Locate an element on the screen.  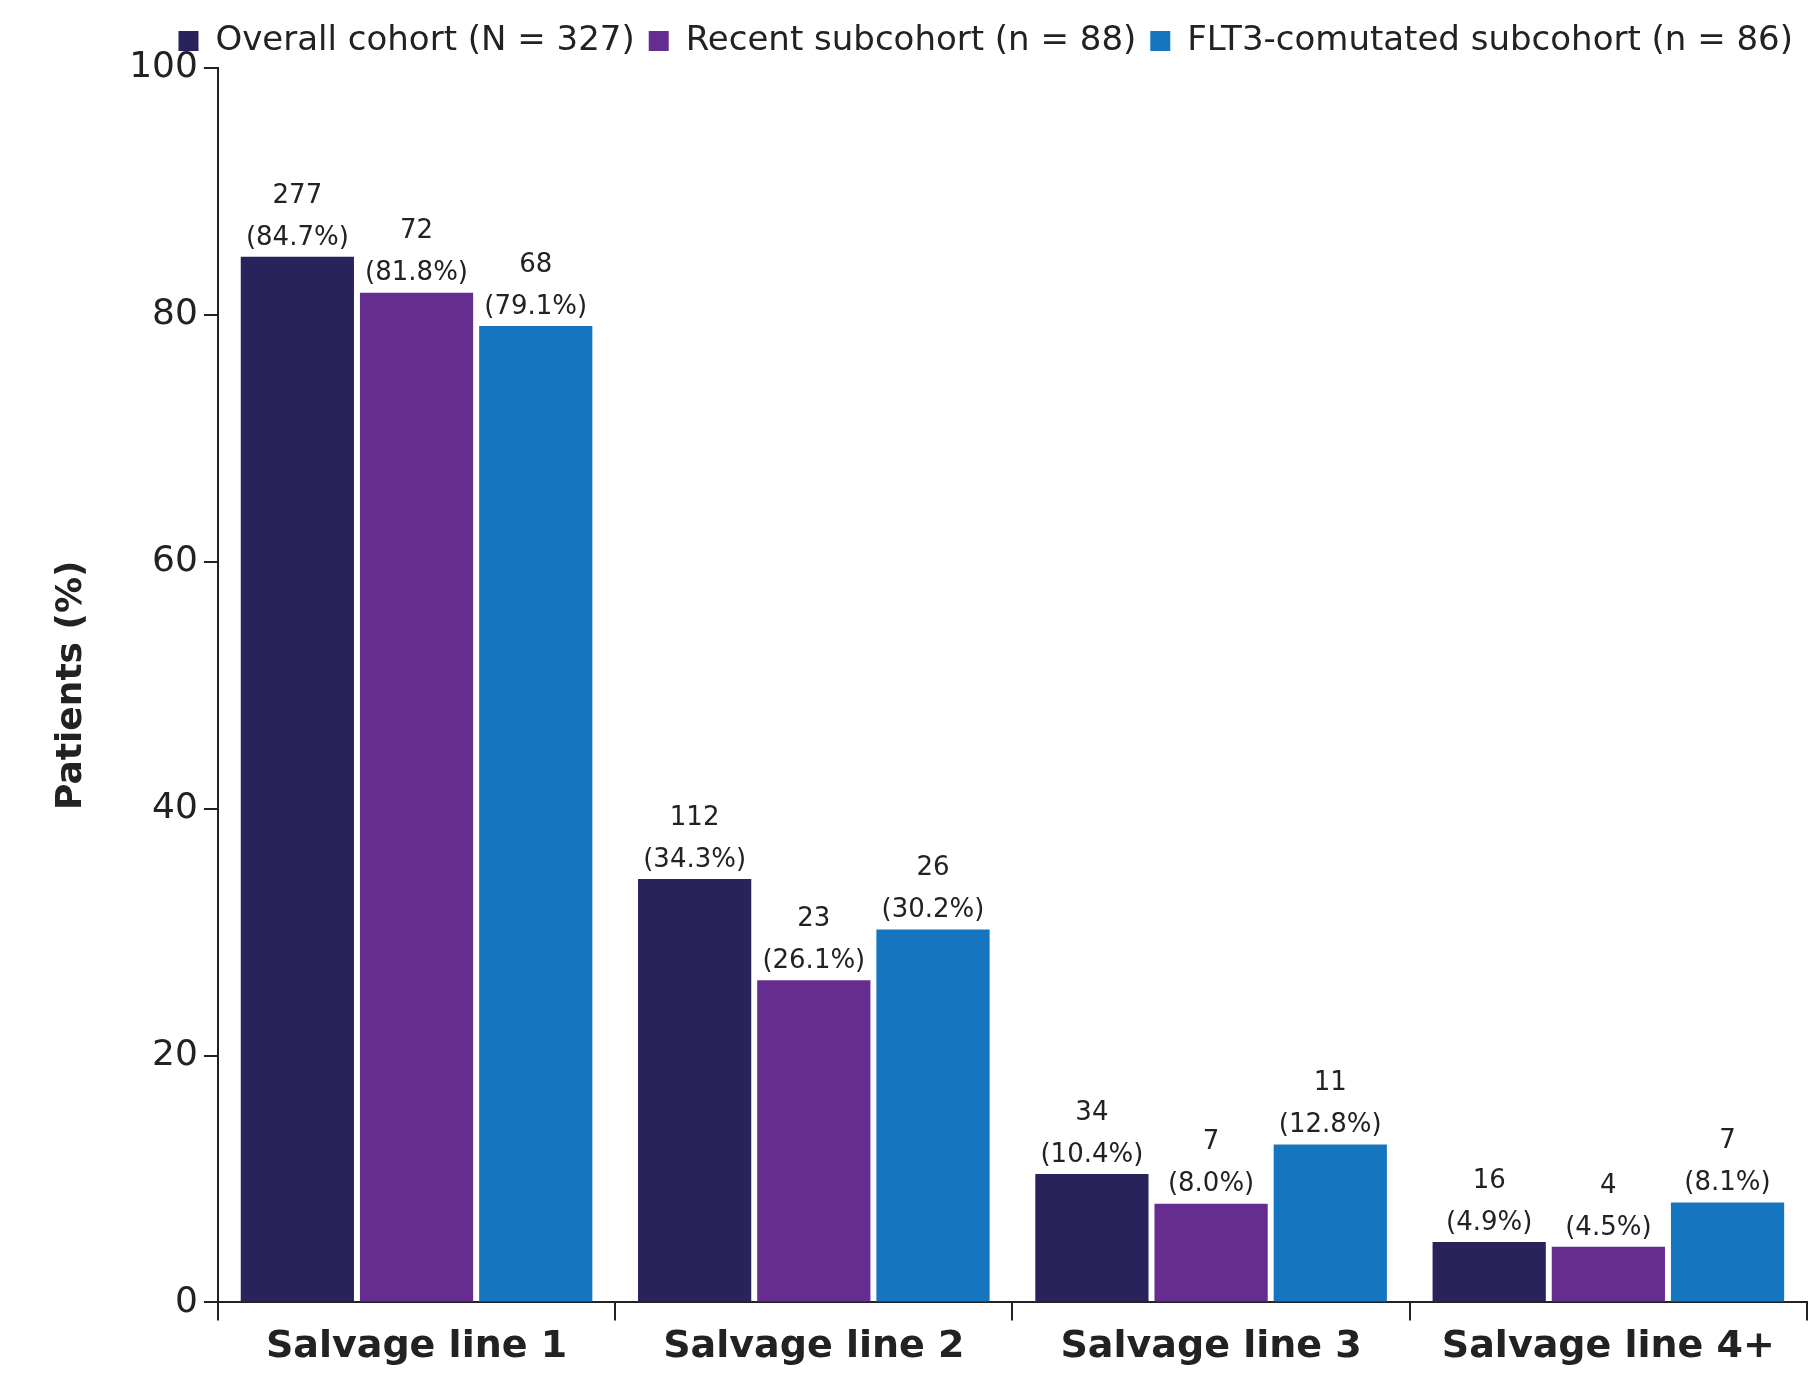
data-label: 277 (84.7%) is located at coordinates (297, 214).